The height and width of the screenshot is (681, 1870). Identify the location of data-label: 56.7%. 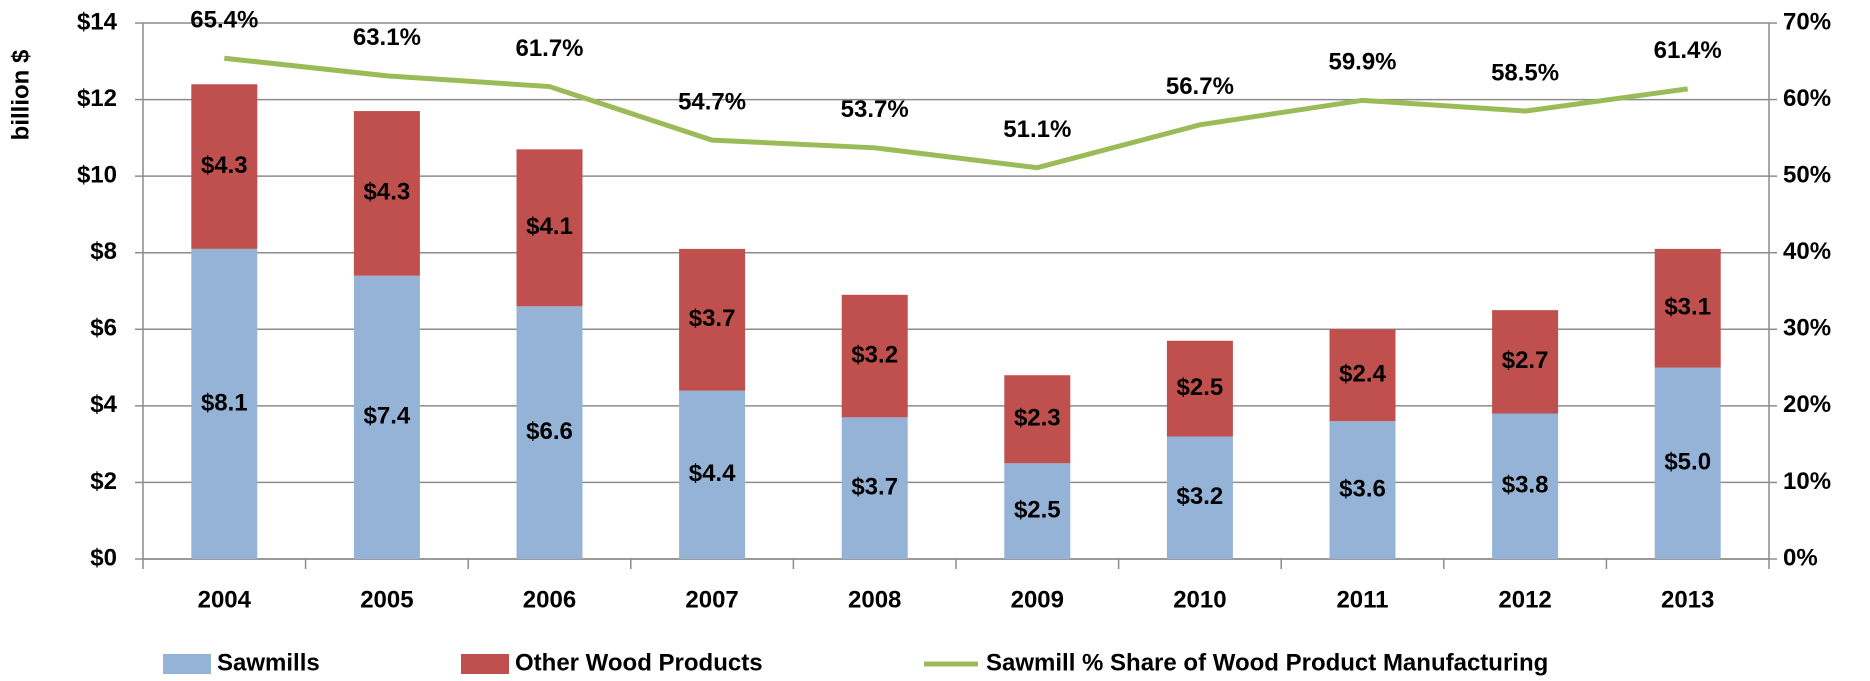
(1200, 86).